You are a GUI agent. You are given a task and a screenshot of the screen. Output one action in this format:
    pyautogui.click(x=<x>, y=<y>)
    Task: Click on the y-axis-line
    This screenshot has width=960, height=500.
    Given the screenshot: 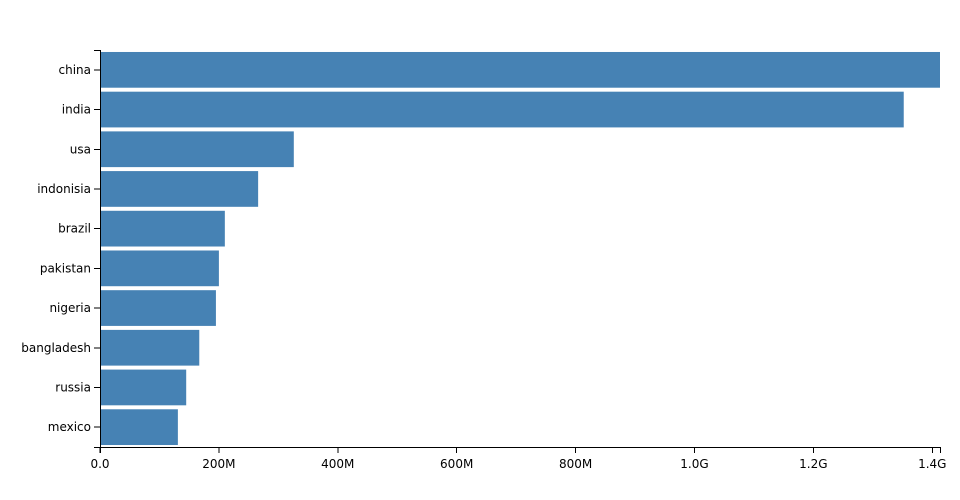 What is the action you would take?
    pyautogui.click(x=97, y=249)
    